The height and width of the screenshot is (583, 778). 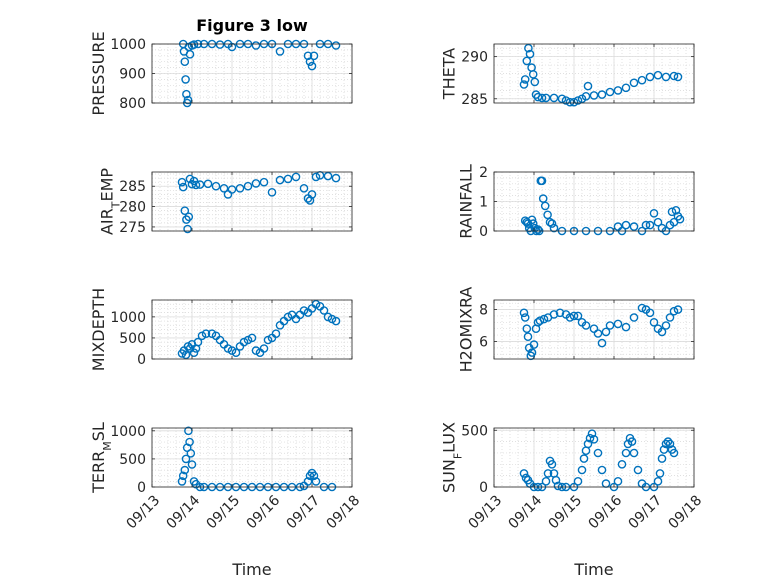 What do you see at coordinates (141, 360) in the screenshot?
I see `y-tick-label: 0` at bounding box center [141, 360].